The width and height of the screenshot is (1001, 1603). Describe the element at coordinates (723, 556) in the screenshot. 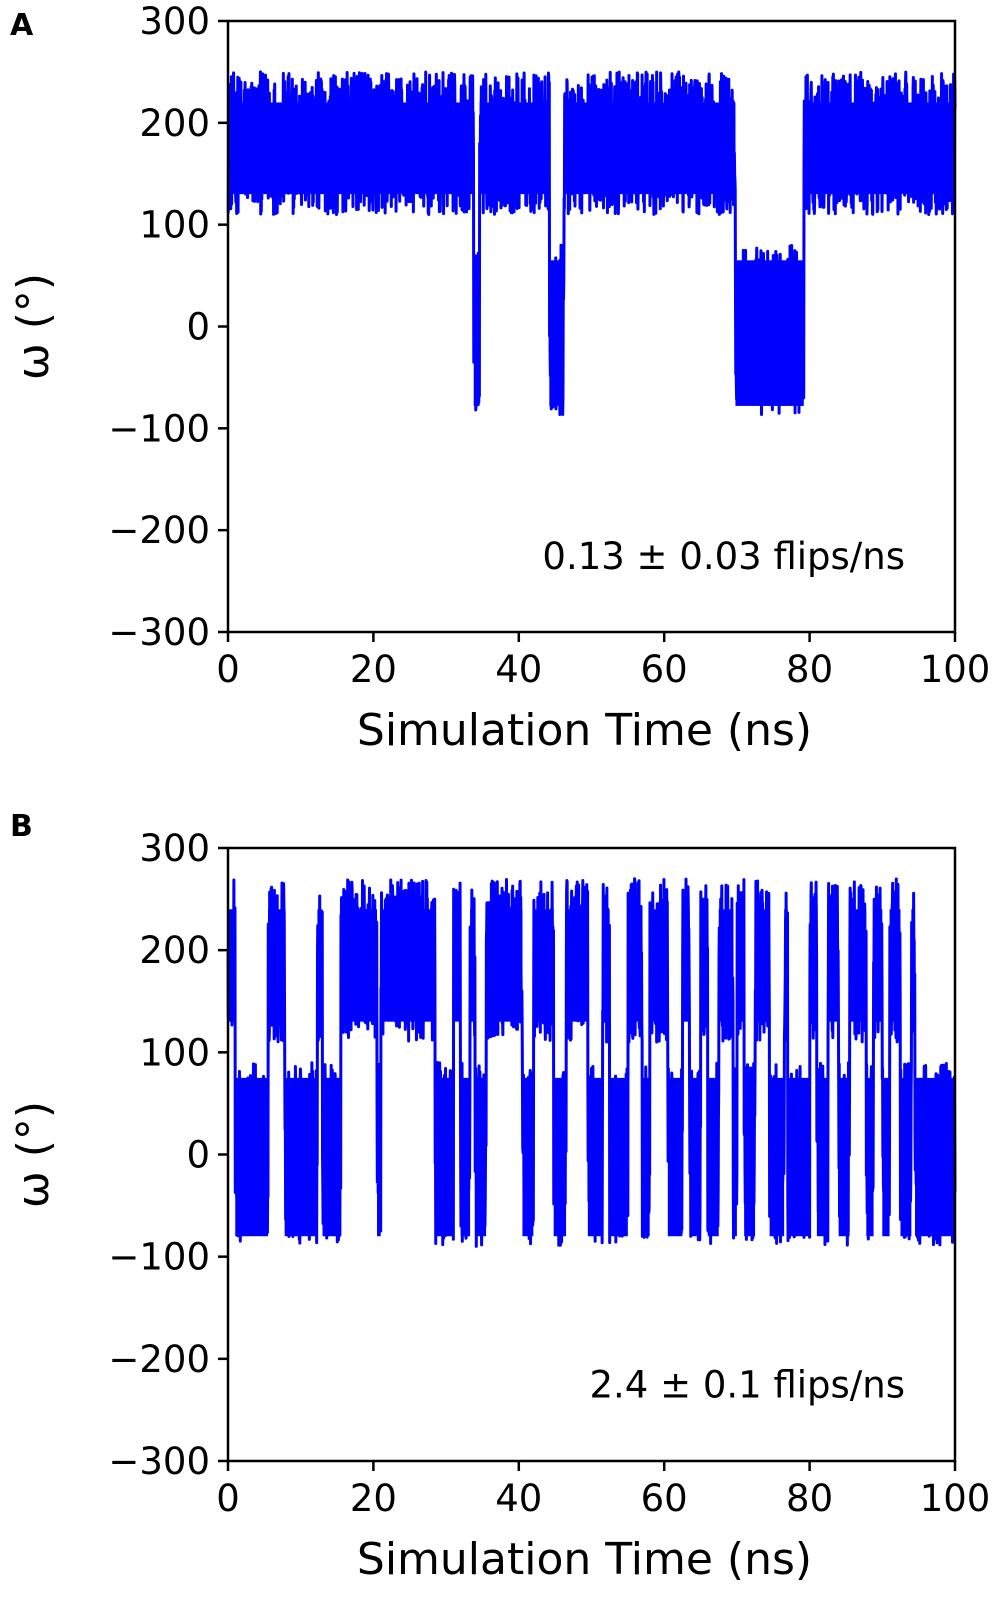

I see `flip-rate-annotation: 0.13 ± 0.03 flips/ns` at that location.